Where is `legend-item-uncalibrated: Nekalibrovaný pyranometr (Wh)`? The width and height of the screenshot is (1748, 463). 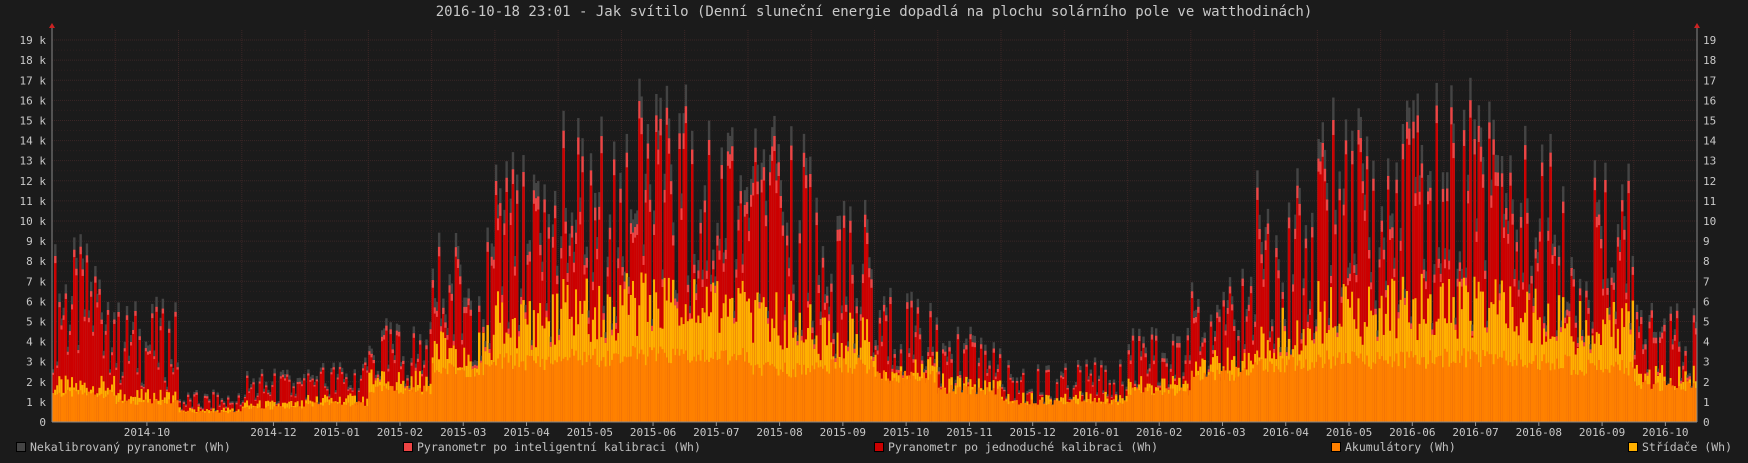 legend-item-uncalibrated: Nekalibrovaný pyranometr (Wh) is located at coordinates (123, 447).